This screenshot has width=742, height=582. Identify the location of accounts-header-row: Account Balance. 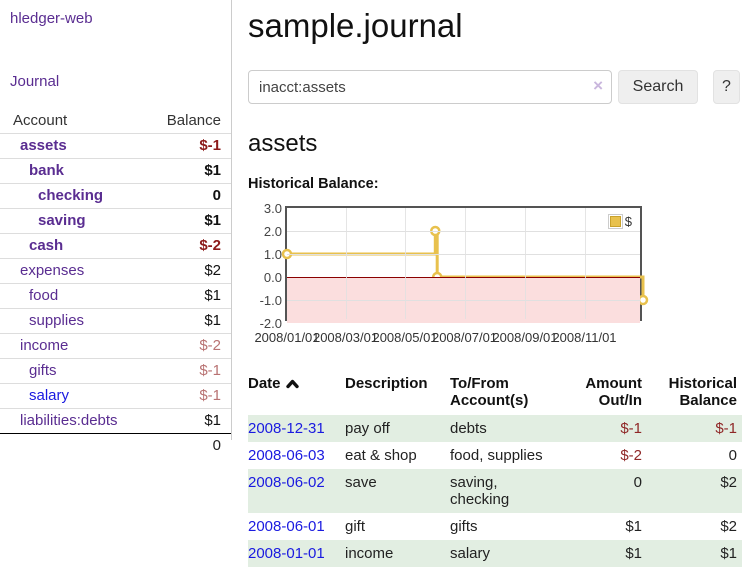
(115, 121).